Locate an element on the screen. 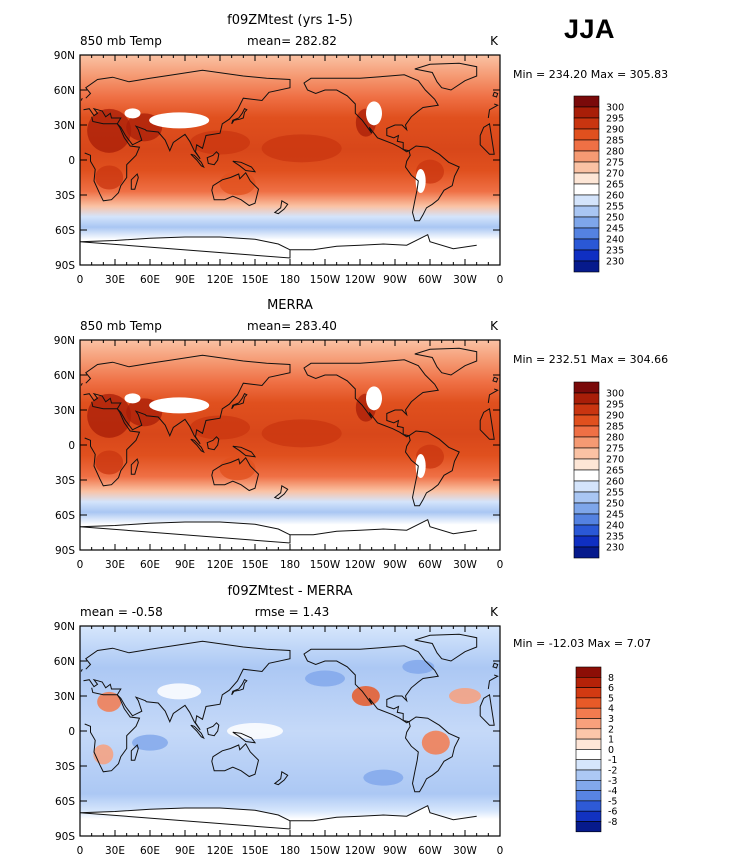 The width and height of the screenshot is (733, 864). panel-center-label: mean= 283.40 is located at coordinates (292, 326).